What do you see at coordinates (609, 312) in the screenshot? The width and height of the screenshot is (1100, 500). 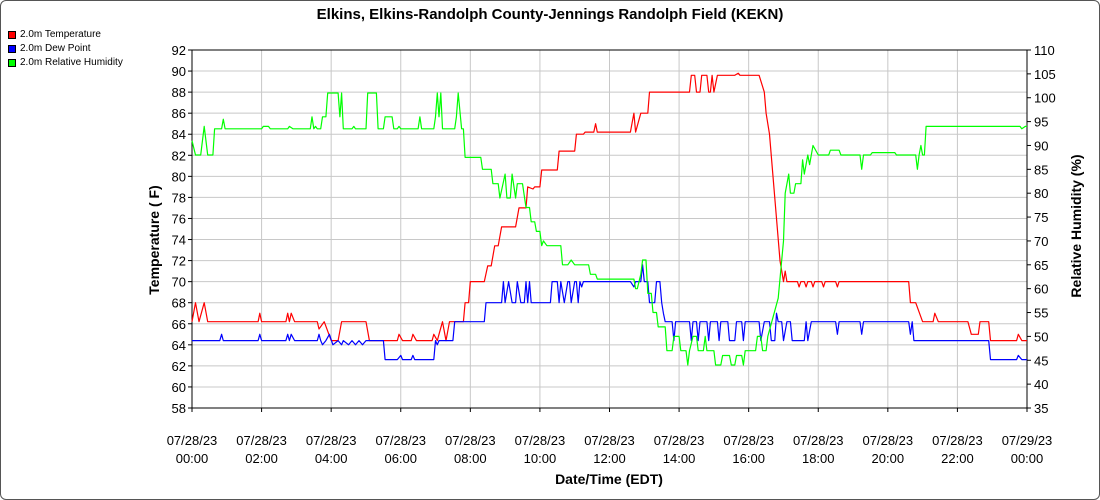 I see `dew-point-line` at bounding box center [609, 312].